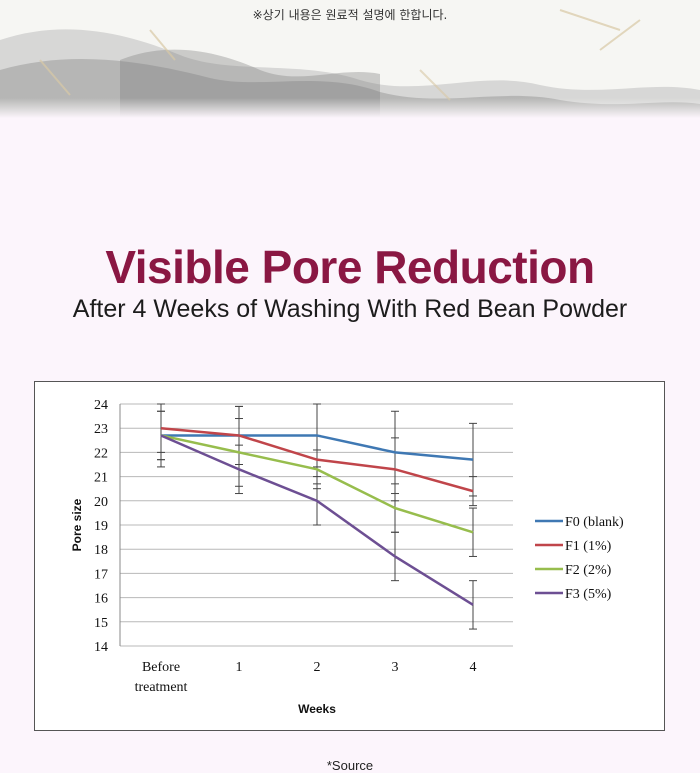 This screenshot has width=700, height=773. What do you see at coordinates (473, 667) in the screenshot?
I see `x-tick-label: 4` at bounding box center [473, 667].